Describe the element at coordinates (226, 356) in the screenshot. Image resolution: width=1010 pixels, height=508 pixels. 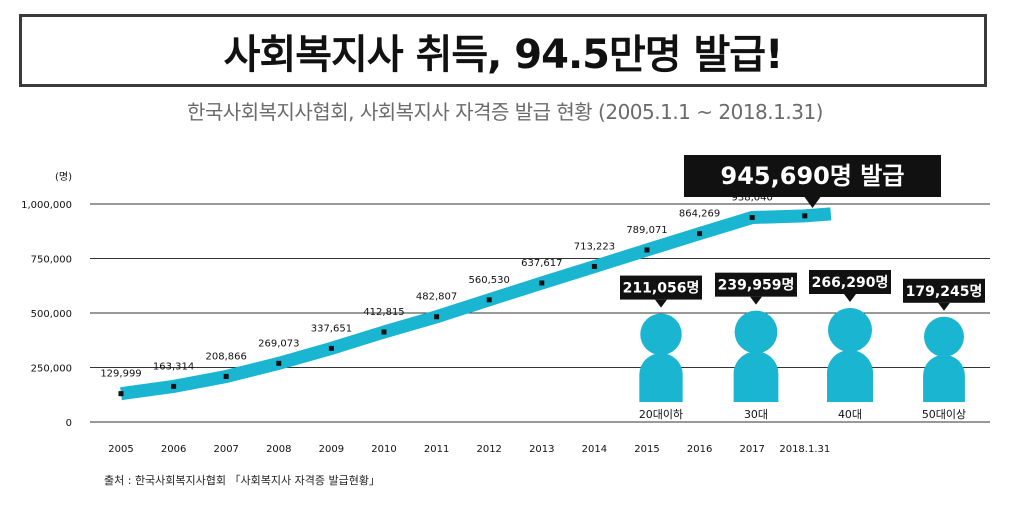
I see `data-label: 208,866` at that location.